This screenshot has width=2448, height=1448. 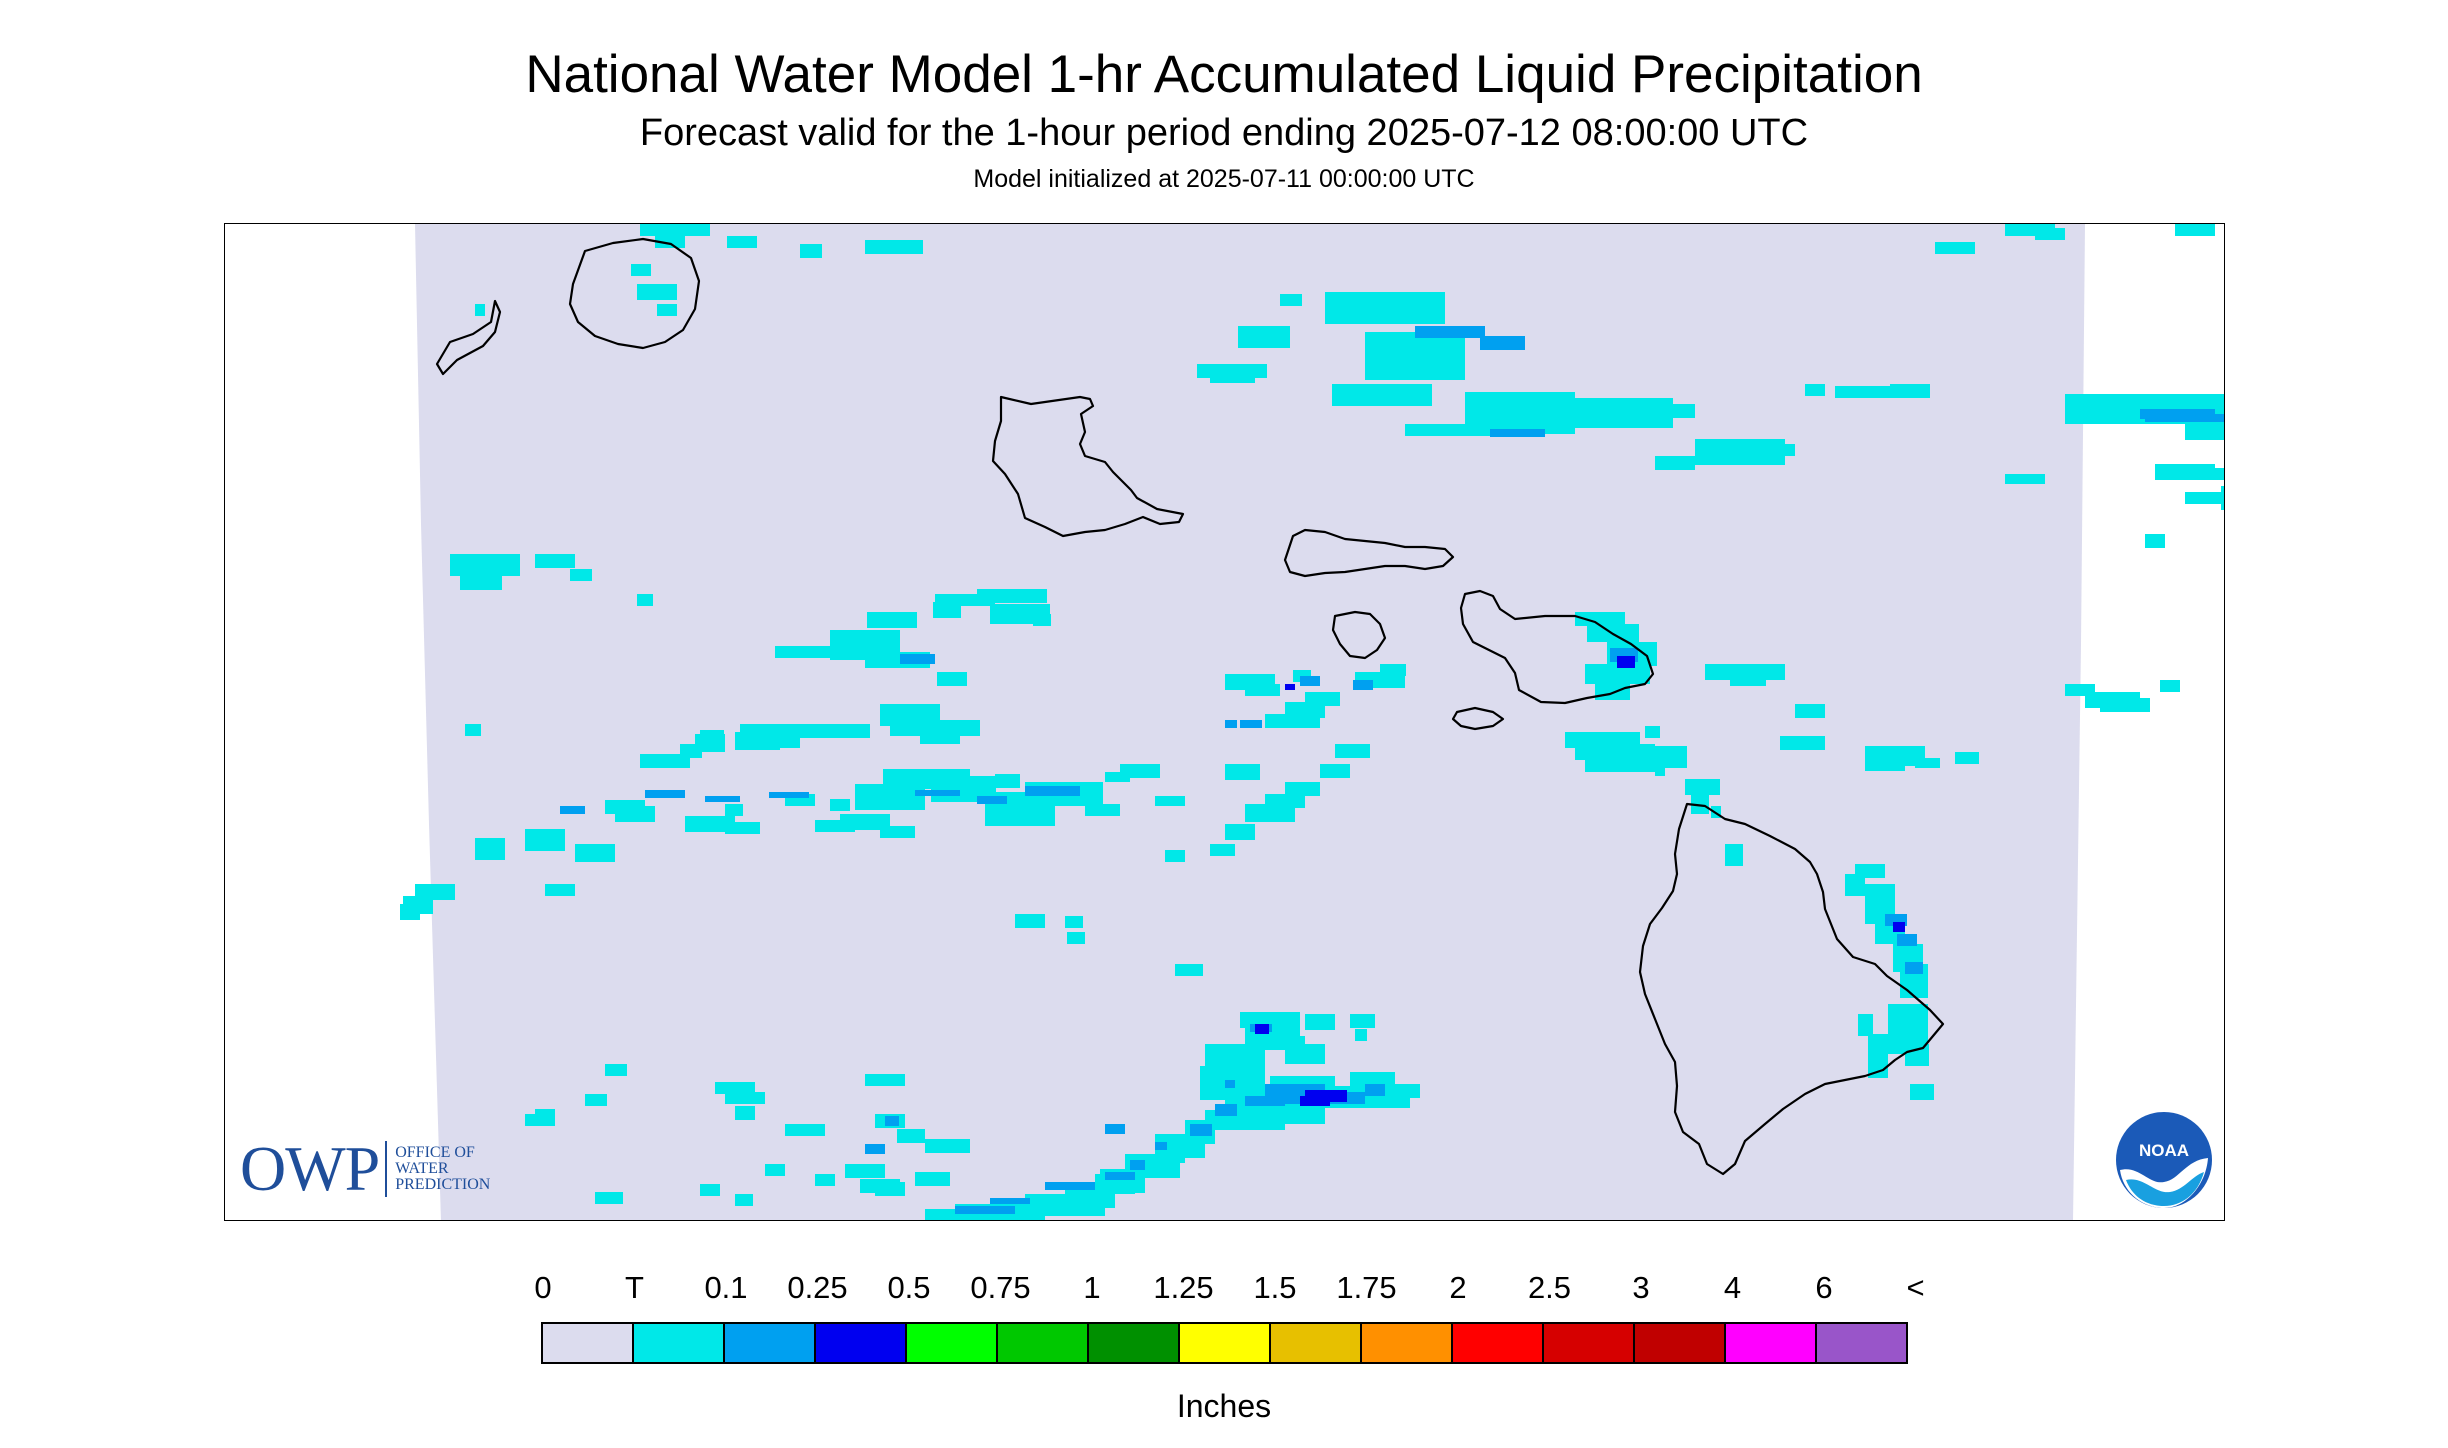 I want to click on legend-label: 6, so click(x=1824, y=1287).